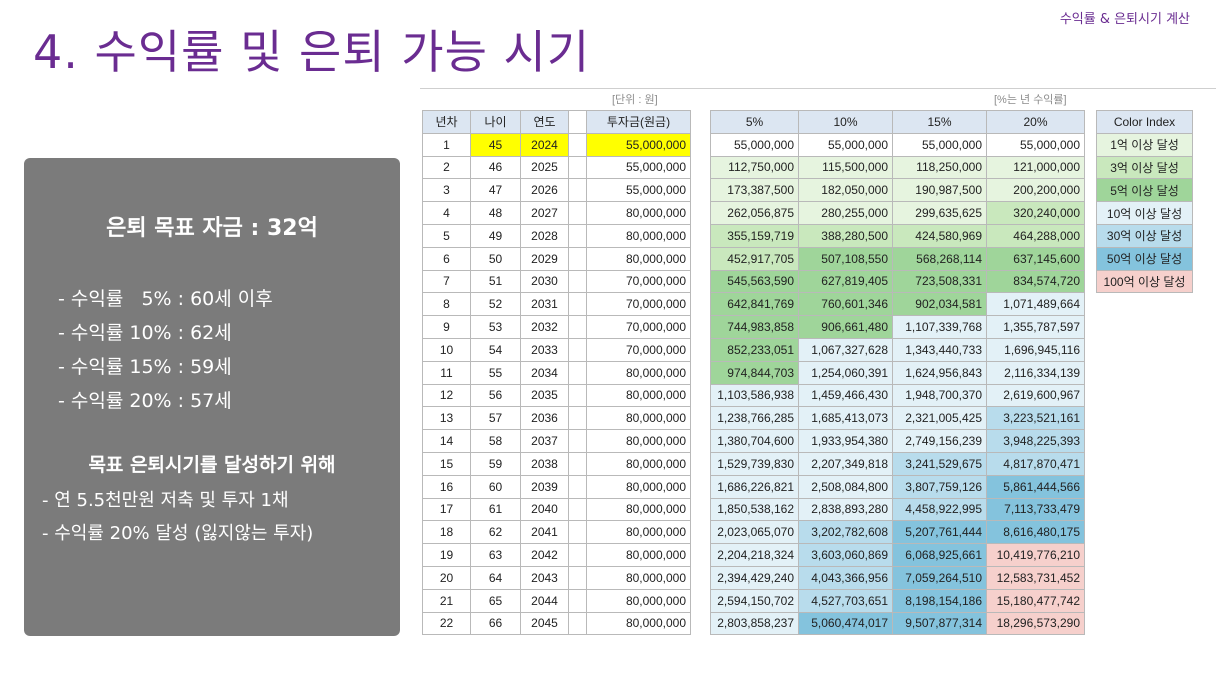 This screenshot has width=1216, height=684. Describe the element at coordinates (495, 190) in the screenshot. I see `age-cell: 47` at that location.